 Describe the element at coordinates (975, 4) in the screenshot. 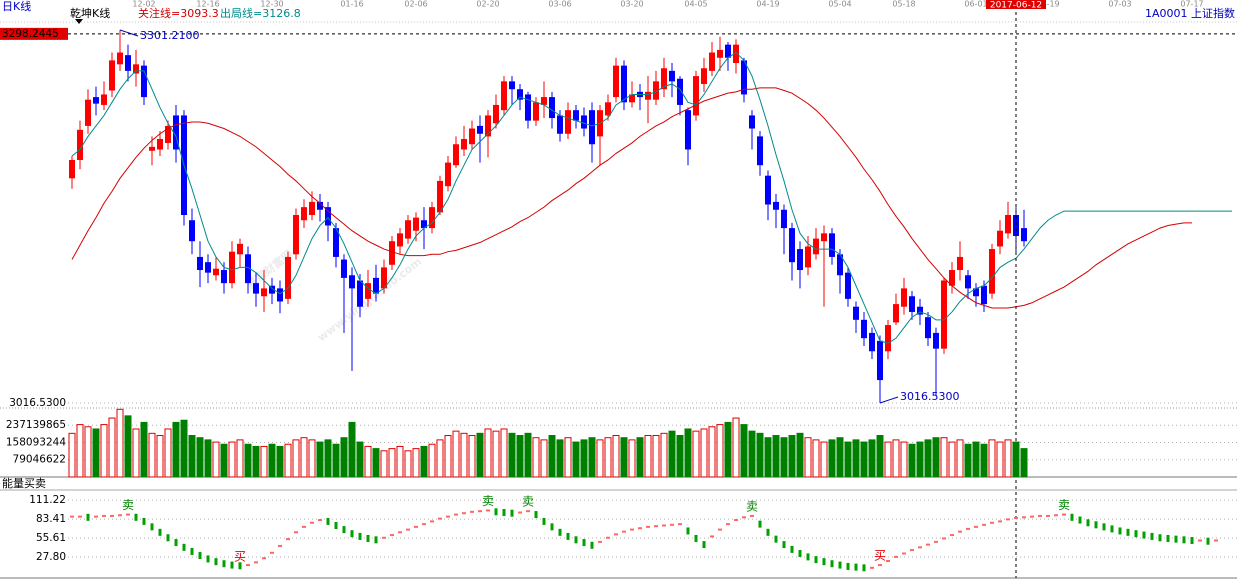

I see `x-tick-label: 06-01` at that location.